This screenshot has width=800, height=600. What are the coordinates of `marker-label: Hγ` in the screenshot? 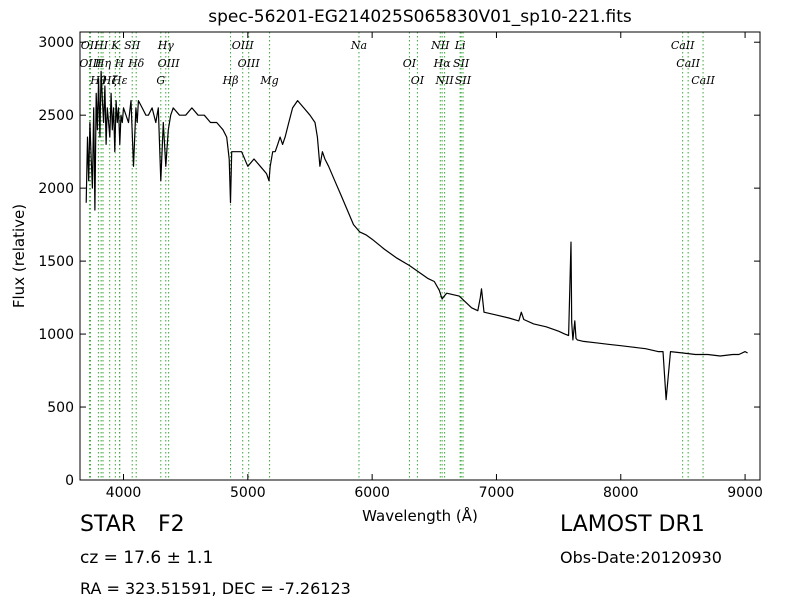 It's located at (166, 45).